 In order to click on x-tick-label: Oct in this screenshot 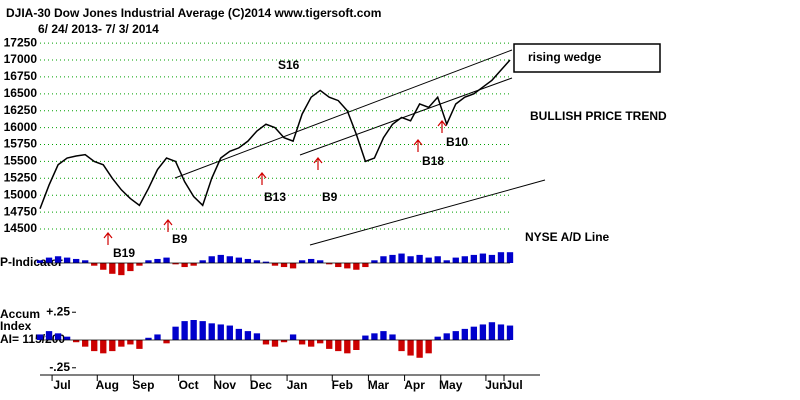, I will do `click(189, 385)`.